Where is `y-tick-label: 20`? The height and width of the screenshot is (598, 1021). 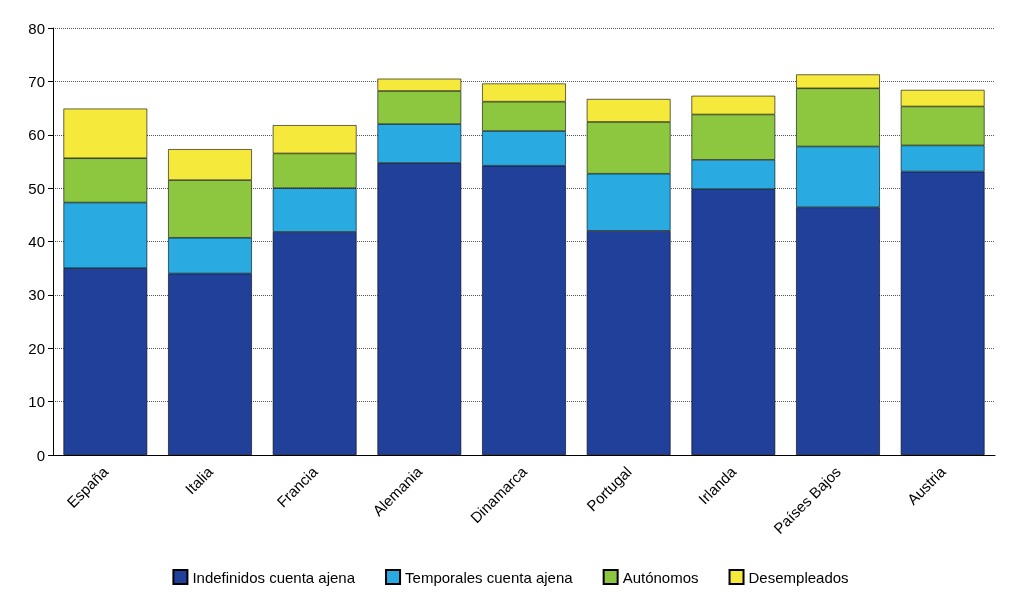
y-tick-label: 20 is located at coordinates (36, 348).